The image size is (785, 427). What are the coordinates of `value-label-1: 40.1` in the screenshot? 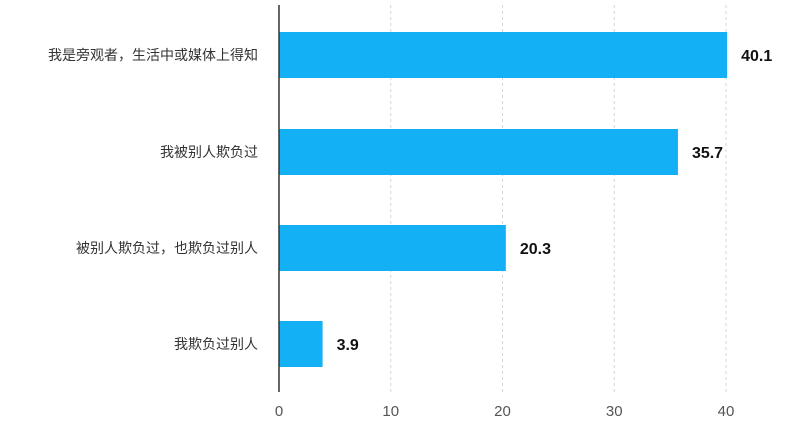 It's located at (756, 56).